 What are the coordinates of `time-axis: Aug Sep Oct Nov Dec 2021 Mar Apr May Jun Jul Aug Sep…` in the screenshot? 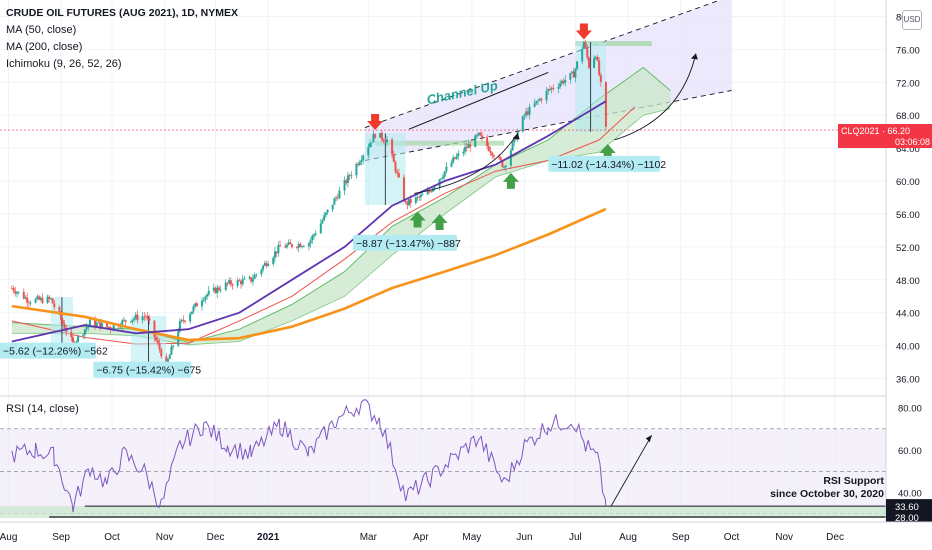 It's located at (466, 535).